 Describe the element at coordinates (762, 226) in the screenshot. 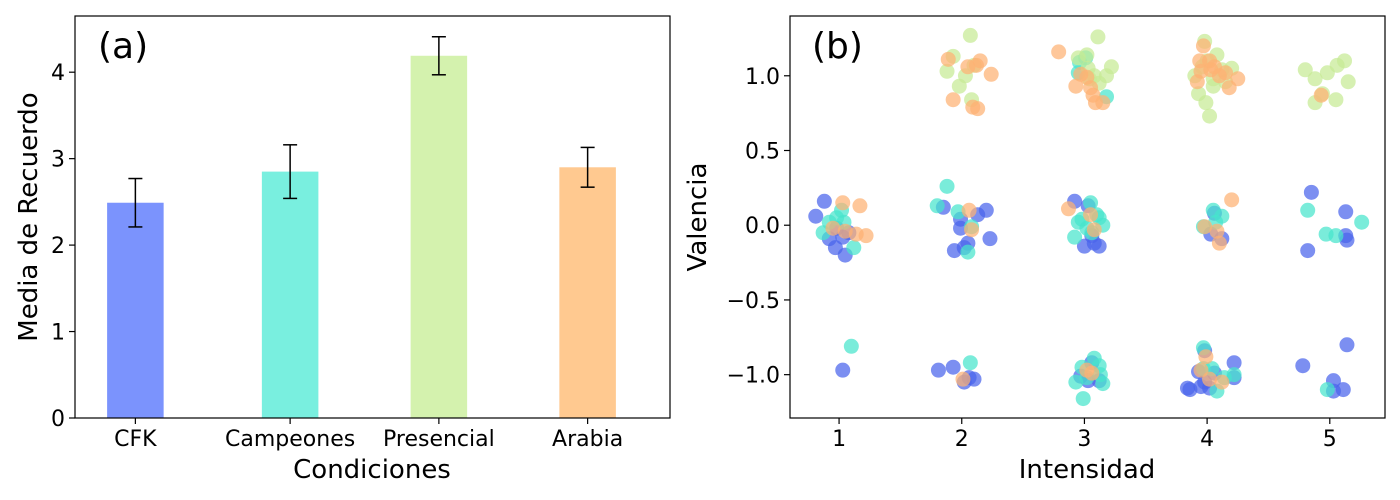

I see `y-tick-label: 0.0` at that location.